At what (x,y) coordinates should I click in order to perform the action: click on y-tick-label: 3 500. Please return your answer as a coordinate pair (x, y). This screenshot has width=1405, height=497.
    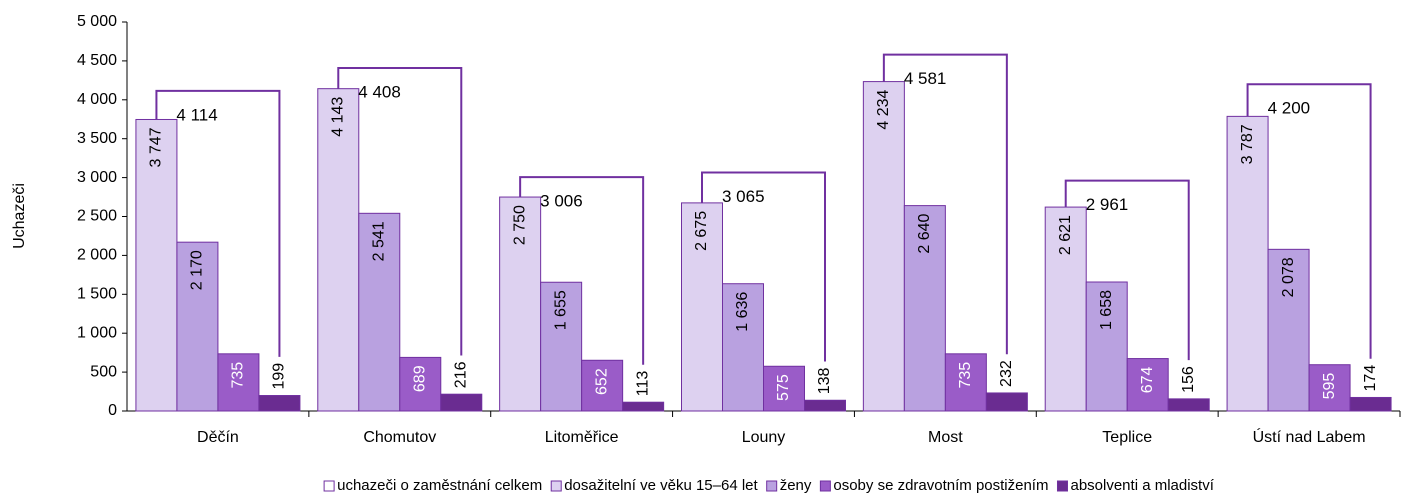
    Looking at the image, I should click on (97, 138).